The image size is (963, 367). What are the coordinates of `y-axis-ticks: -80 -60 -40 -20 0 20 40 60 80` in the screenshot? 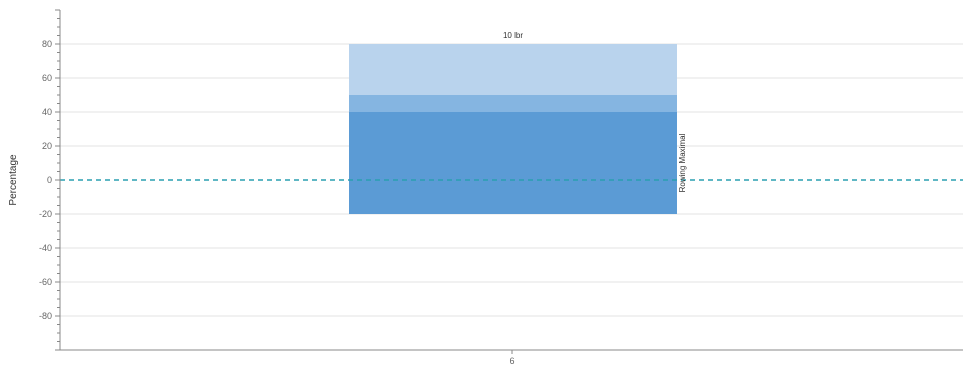 It's located at (49, 180).